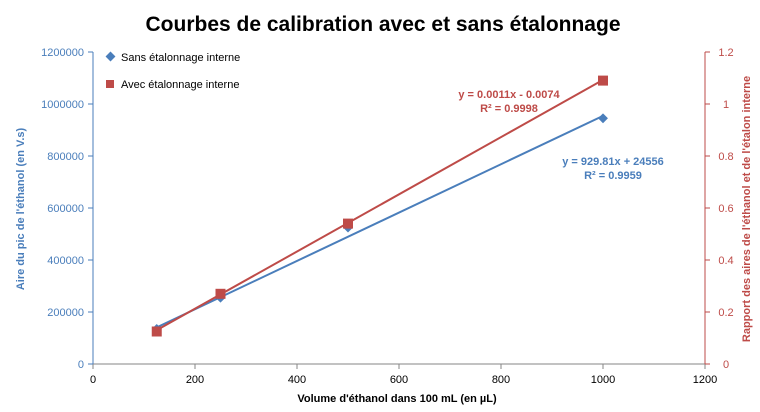  I want to click on y-right-tick-label: 0, so click(726, 365).